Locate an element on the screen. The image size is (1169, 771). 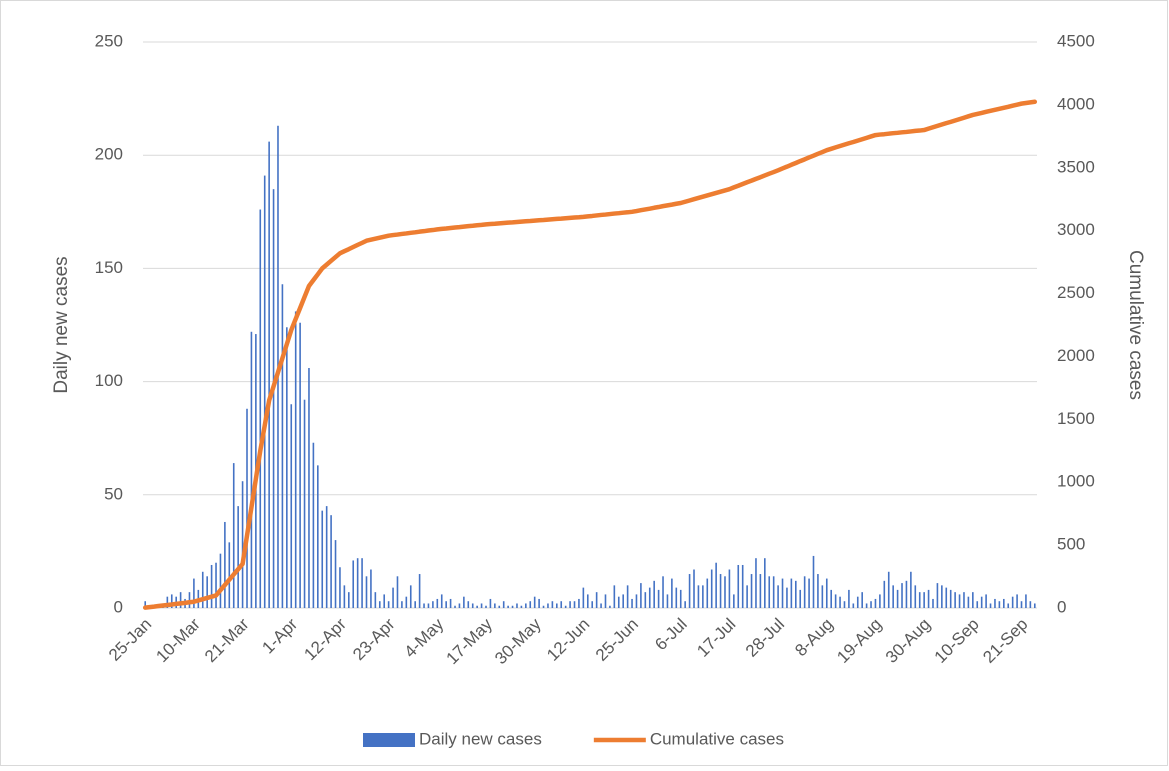
y-tick-label: 100 is located at coordinates (109, 380).